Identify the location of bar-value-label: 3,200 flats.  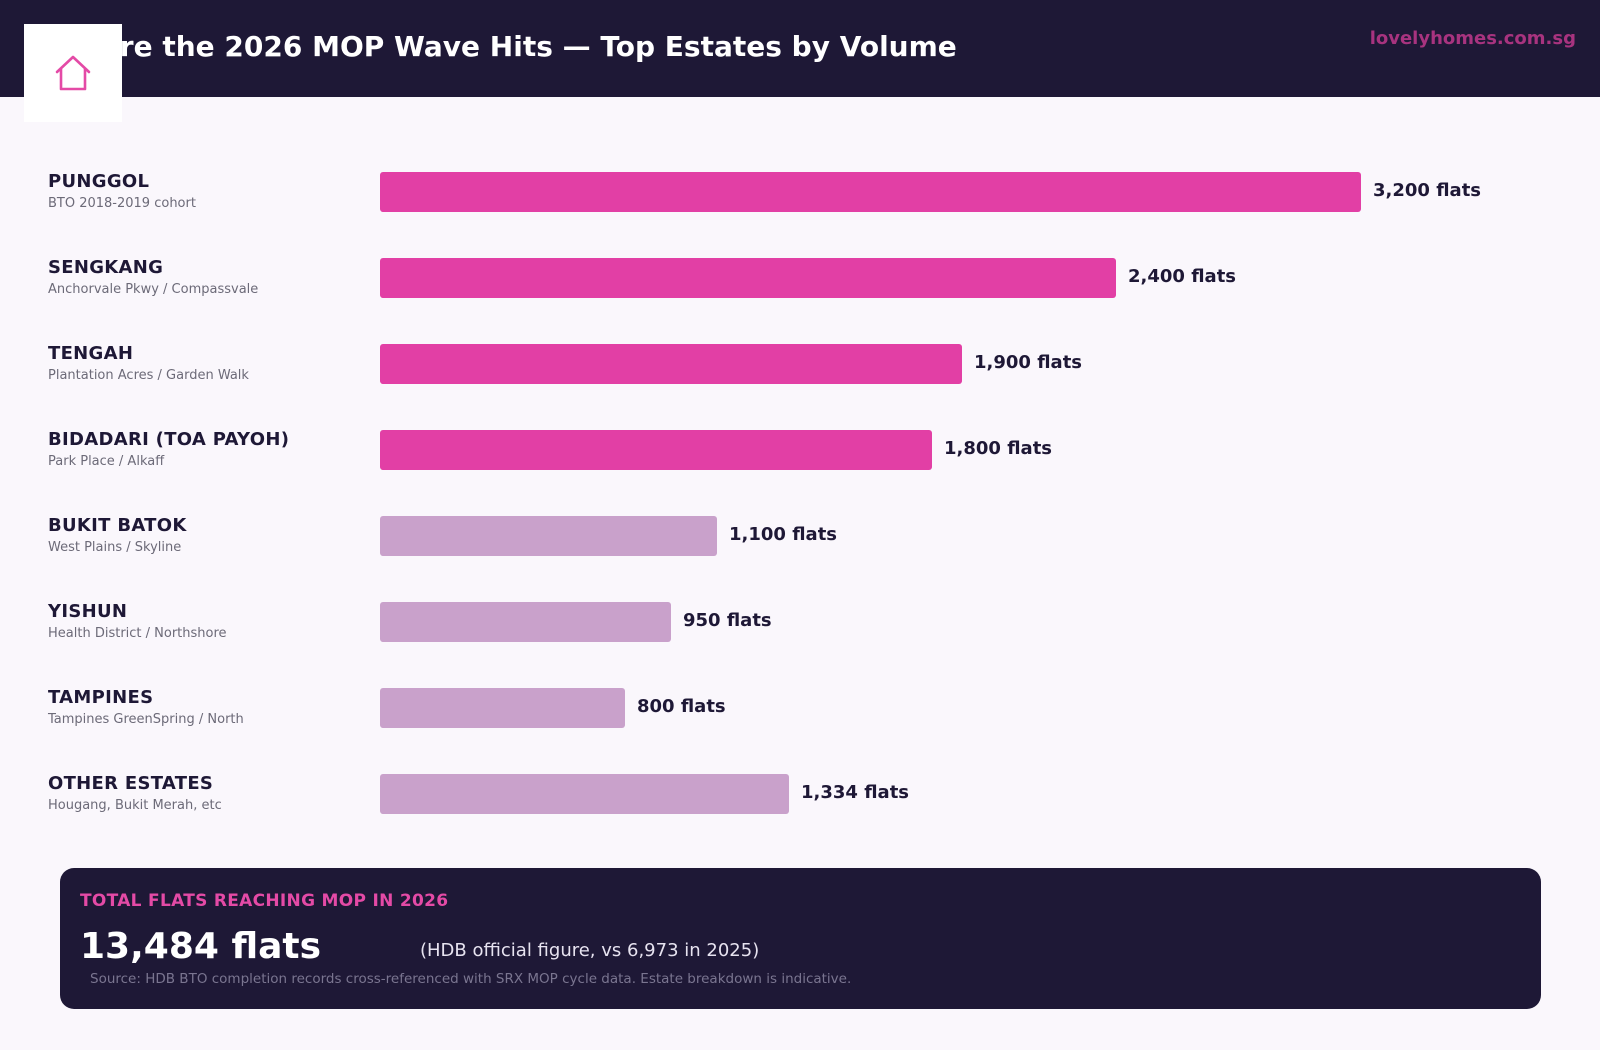
(1427, 190).